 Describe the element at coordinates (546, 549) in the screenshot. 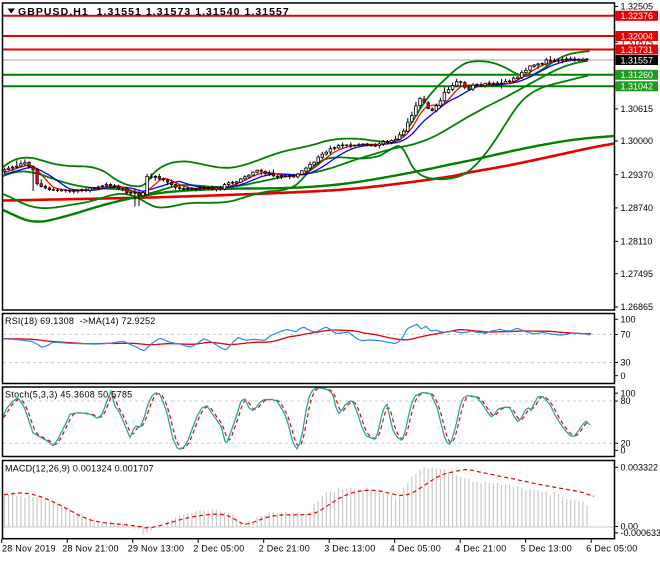

I see `svg-text: 5 Dec 13:00` at that location.